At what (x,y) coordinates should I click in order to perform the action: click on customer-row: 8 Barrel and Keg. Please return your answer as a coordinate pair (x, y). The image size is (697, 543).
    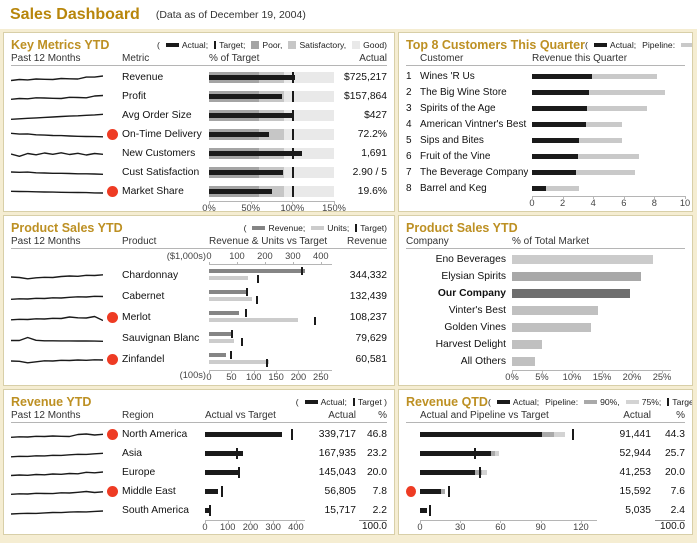
    Looking at the image, I should click on (545, 188).